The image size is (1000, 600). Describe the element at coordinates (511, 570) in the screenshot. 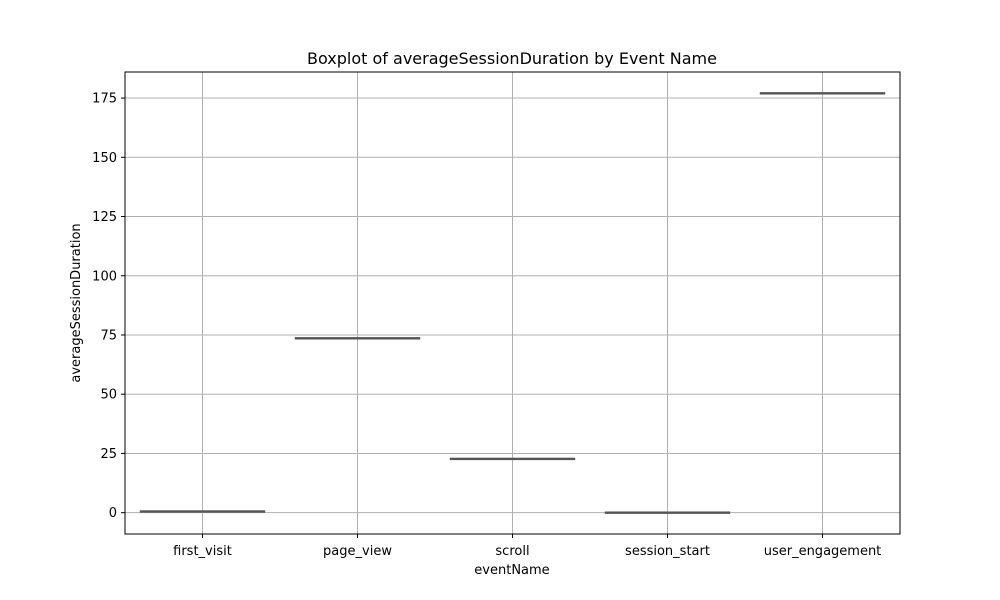

I see `x-axis-label: eventName` at that location.